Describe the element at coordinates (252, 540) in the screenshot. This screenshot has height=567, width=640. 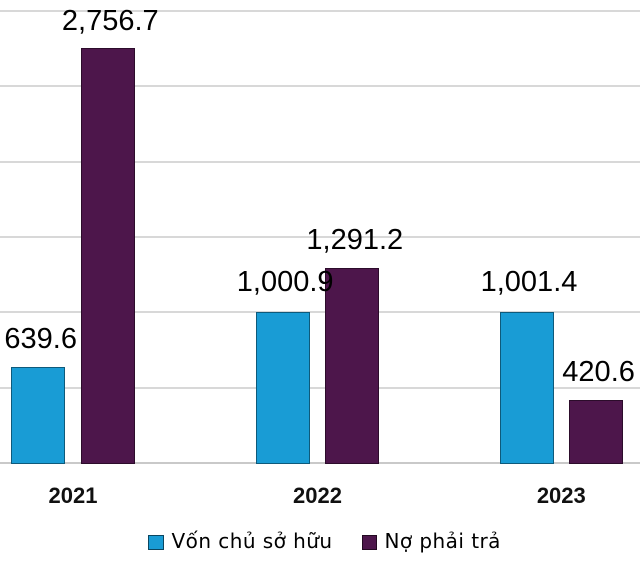
I see `legend-label: Vốn chủ sở hữu` at that location.